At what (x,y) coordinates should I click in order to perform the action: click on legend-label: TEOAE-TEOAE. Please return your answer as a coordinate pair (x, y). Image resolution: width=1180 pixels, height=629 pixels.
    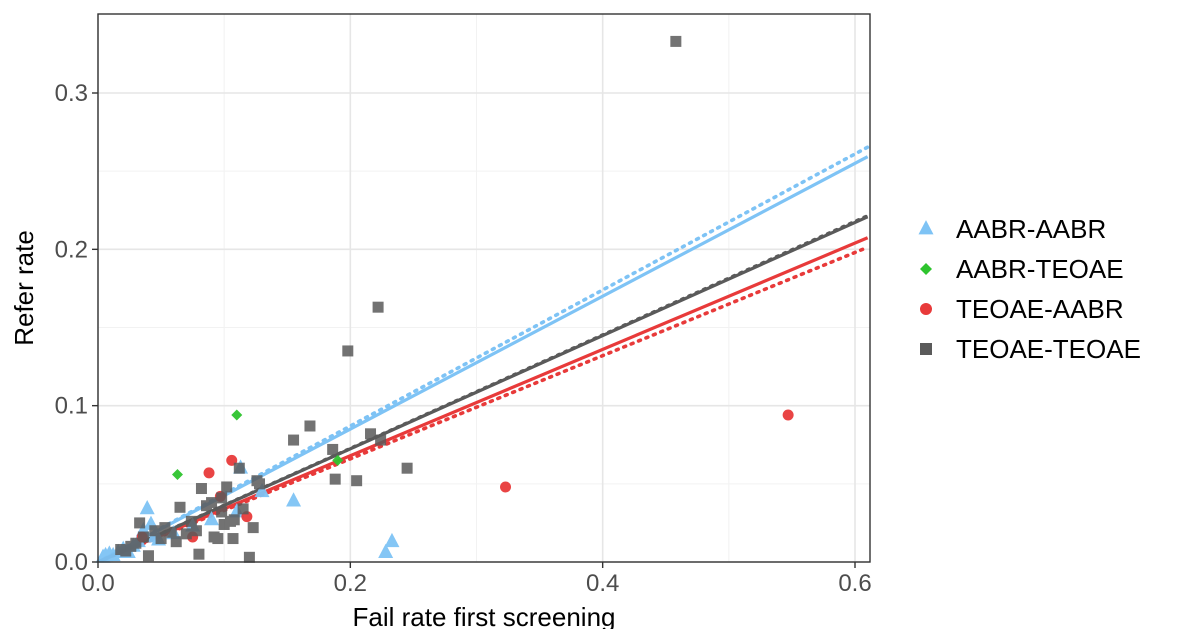
    Looking at the image, I should click on (1048, 349).